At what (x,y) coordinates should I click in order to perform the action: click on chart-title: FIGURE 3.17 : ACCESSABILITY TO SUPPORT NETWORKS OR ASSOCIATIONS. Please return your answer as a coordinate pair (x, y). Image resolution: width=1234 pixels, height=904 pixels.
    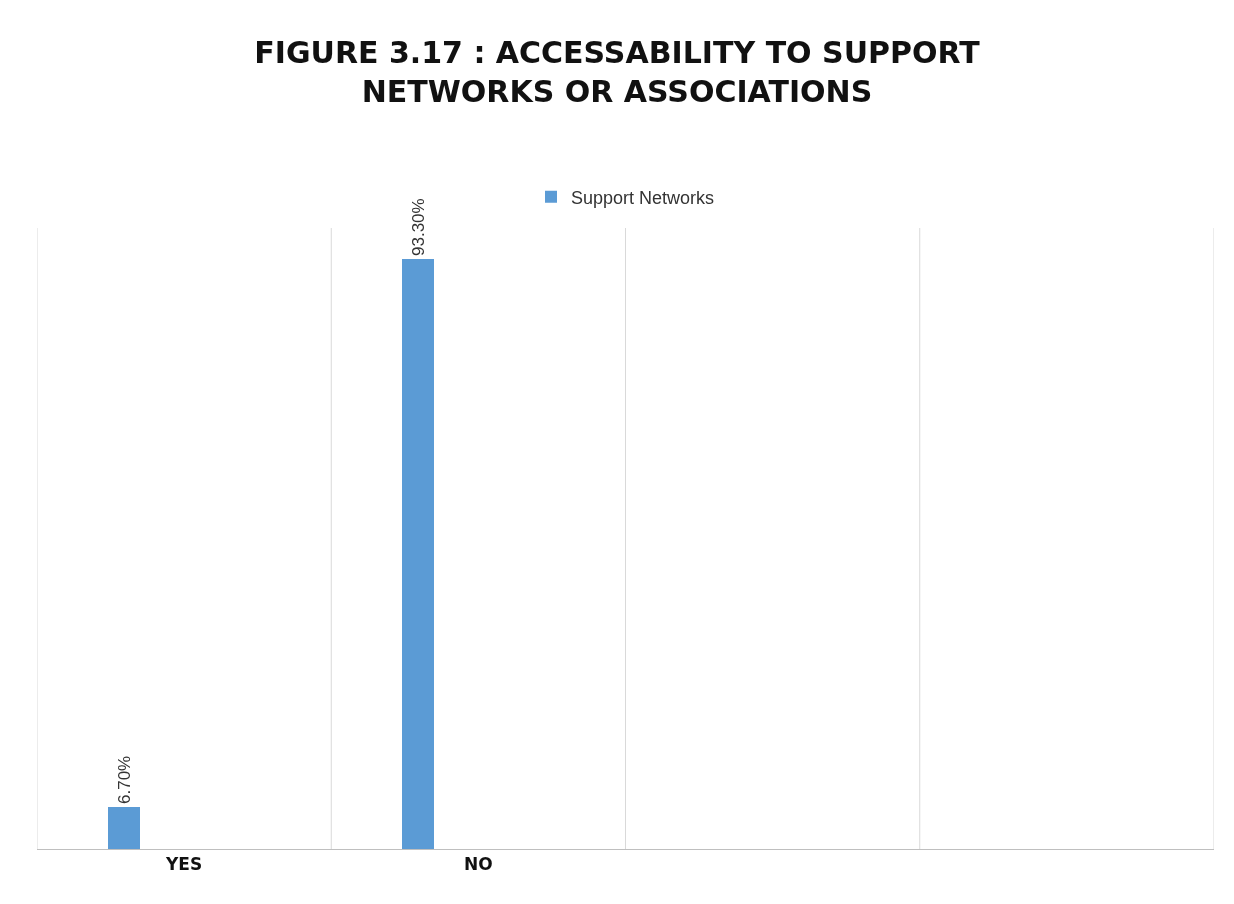
    Looking at the image, I should click on (617, 72).